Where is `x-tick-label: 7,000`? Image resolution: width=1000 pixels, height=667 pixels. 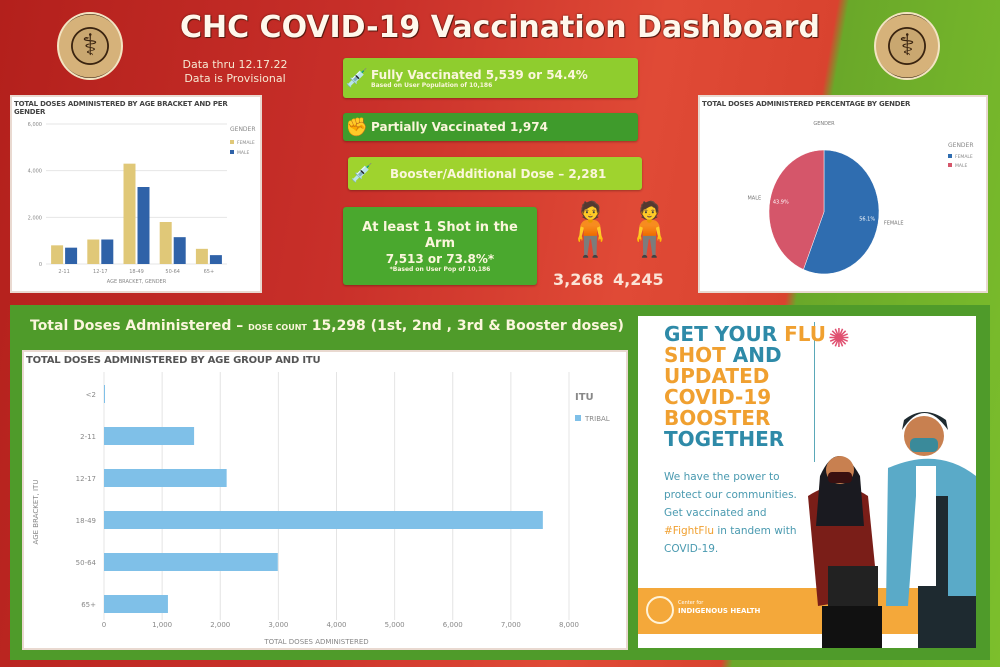 x-tick-label: 7,000 is located at coordinates (511, 625).